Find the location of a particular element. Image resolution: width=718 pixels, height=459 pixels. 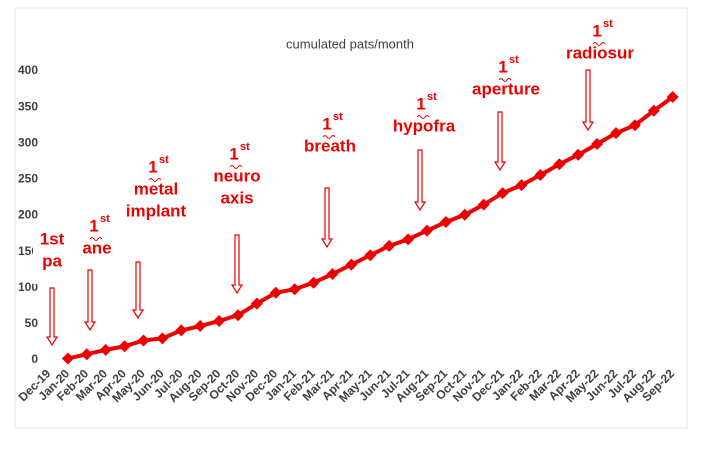

annotation-text: pa is located at coordinates (52, 260).